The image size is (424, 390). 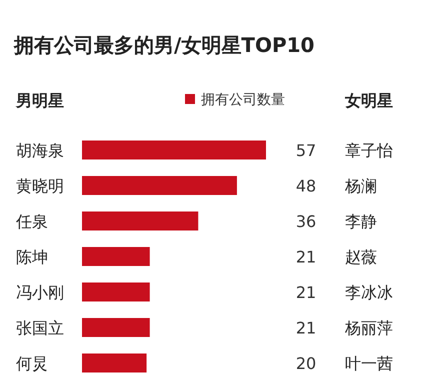 What do you see at coordinates (361, 221) in the screenshot?
I see `text: 李静` at bounding box center [361, 221].